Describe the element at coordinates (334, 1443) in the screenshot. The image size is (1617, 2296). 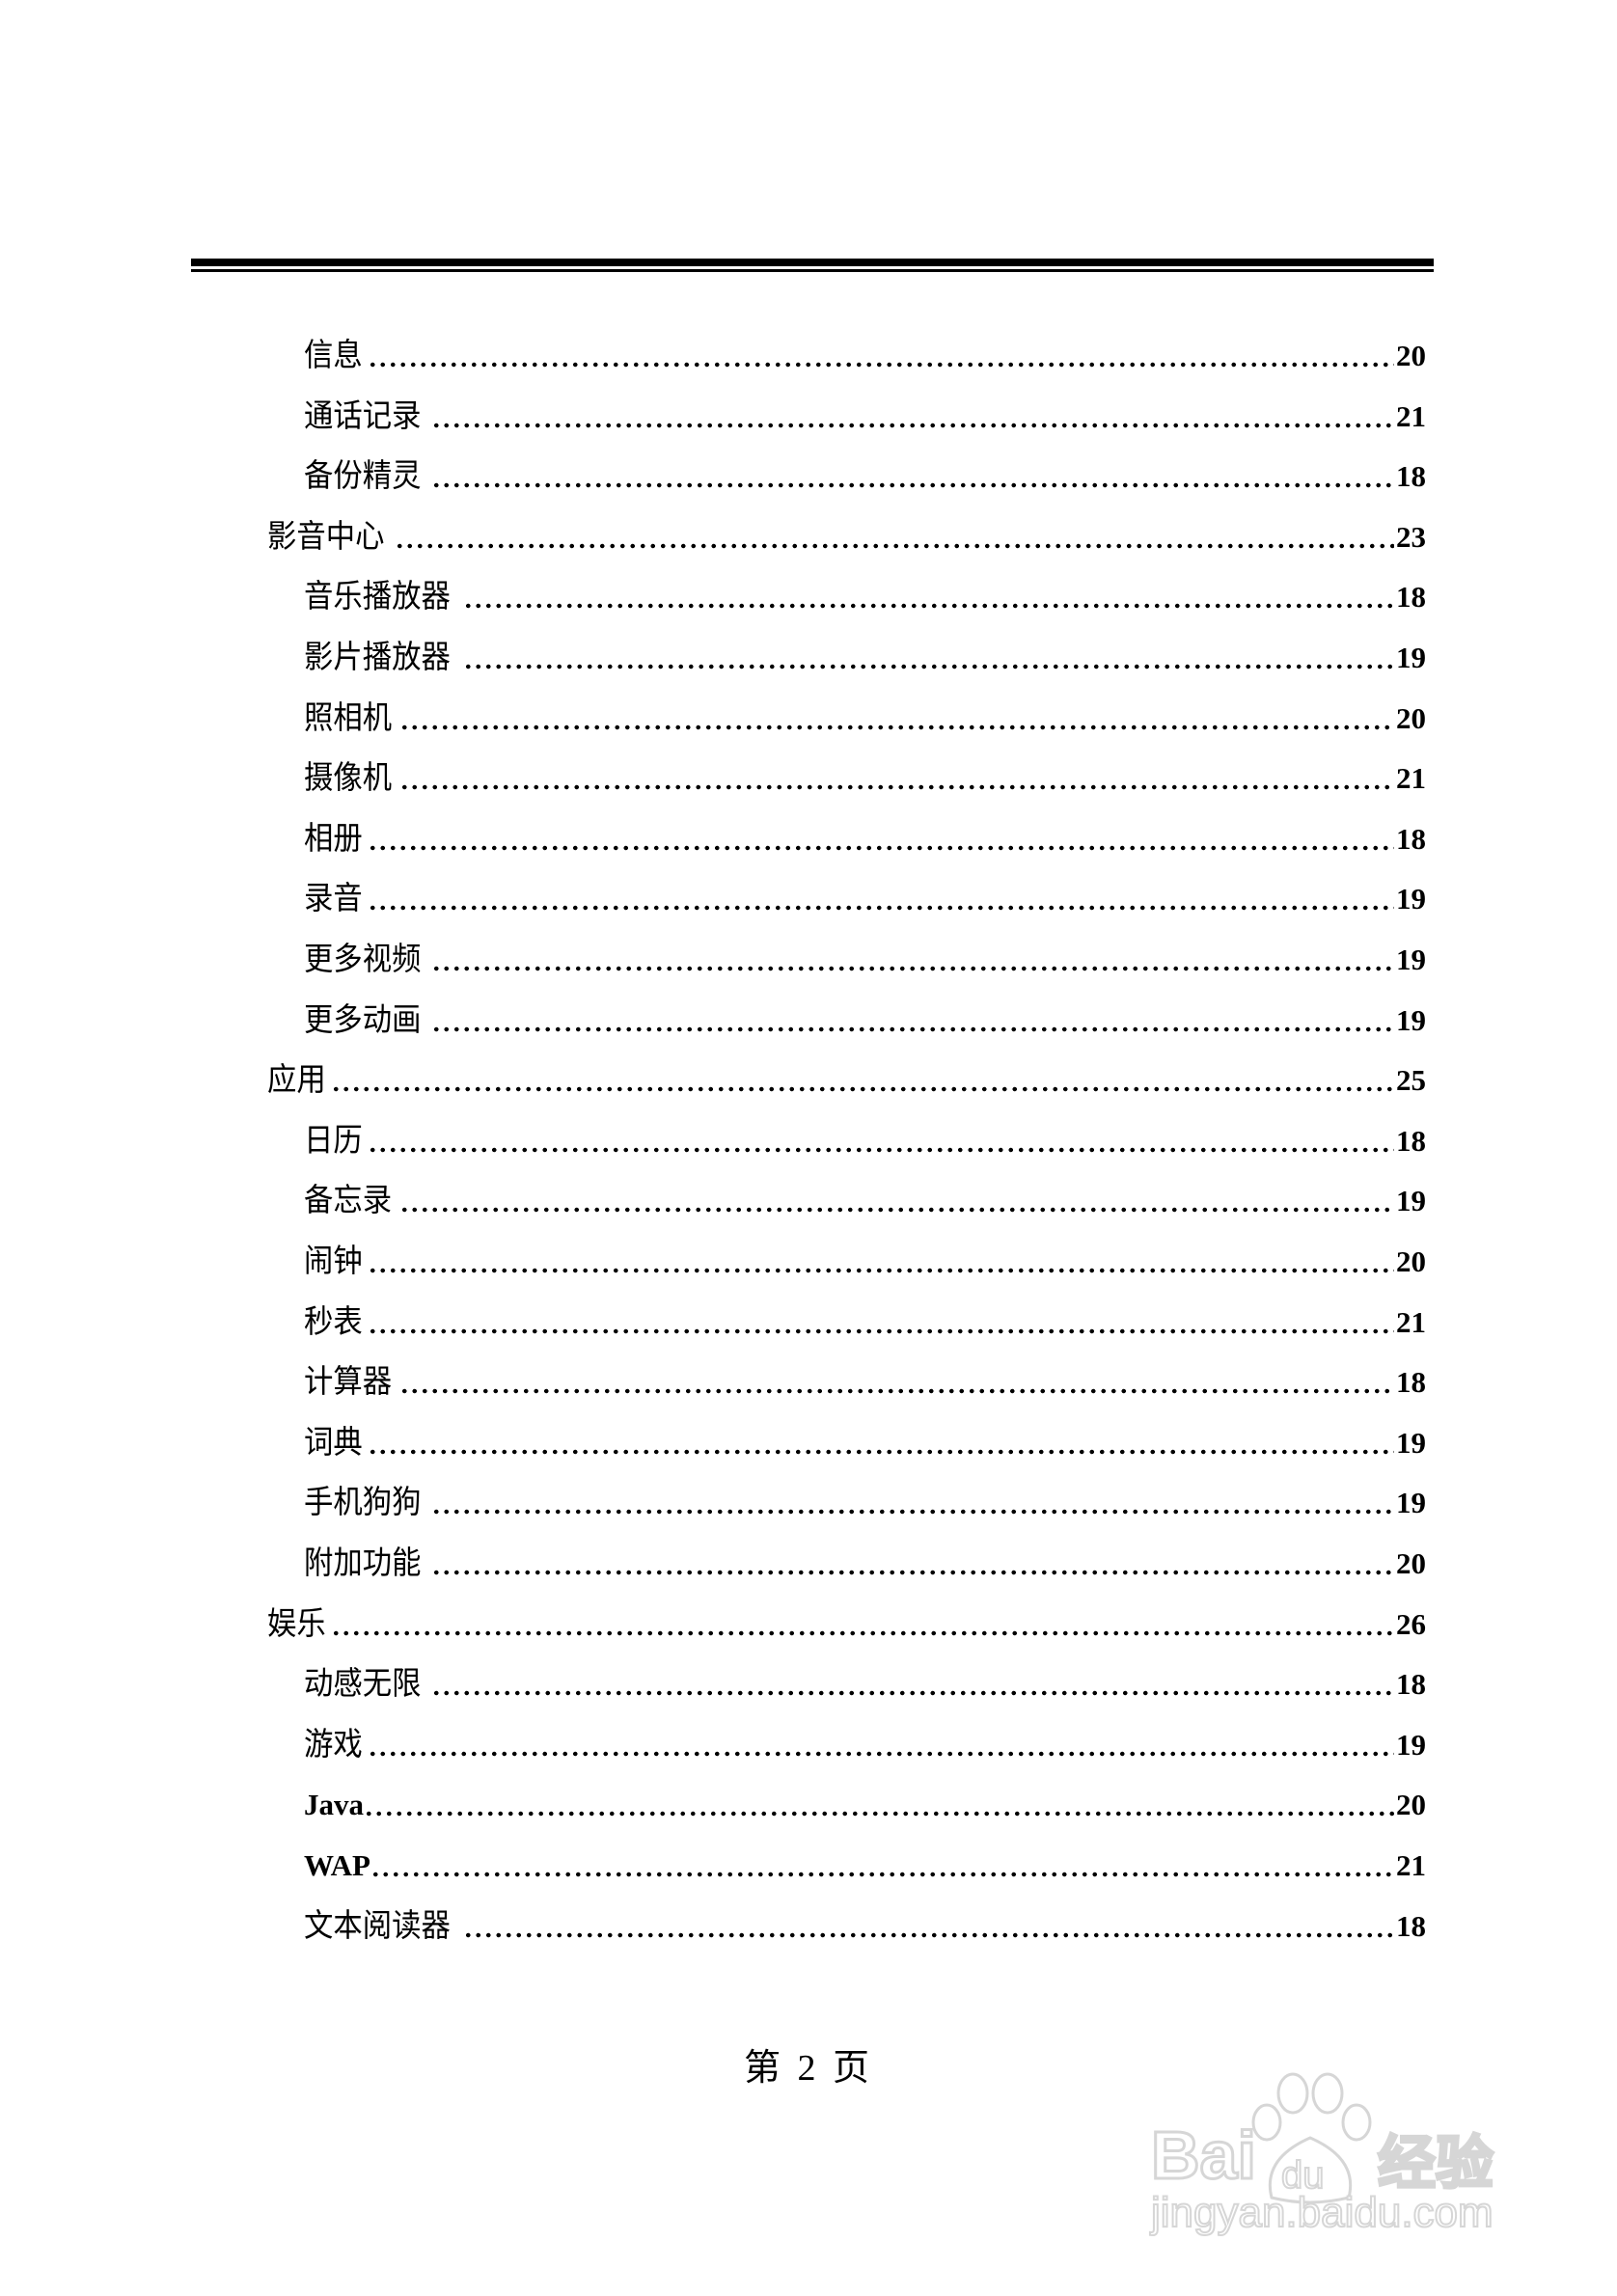
I see `toc-entry-title: 词典` at that location.